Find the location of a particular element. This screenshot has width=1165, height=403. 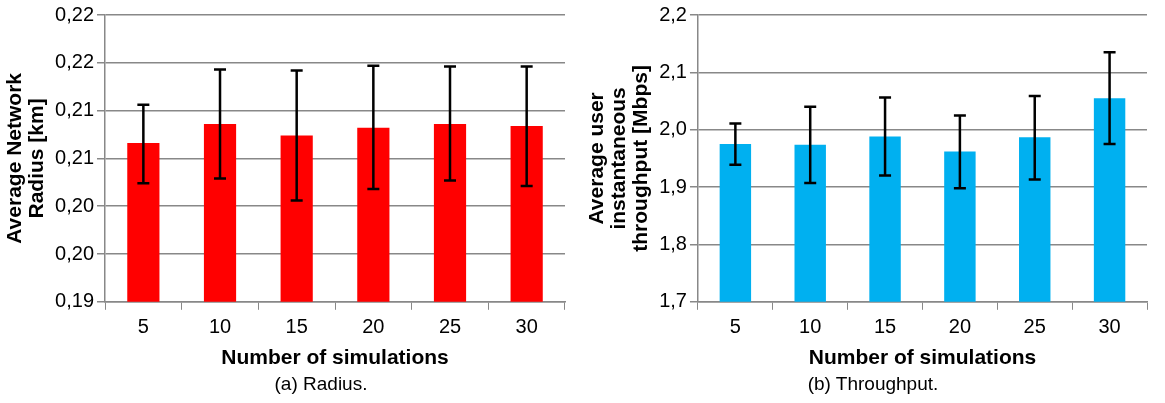

text: (a) Radius. is located at coordinates (321, 384).